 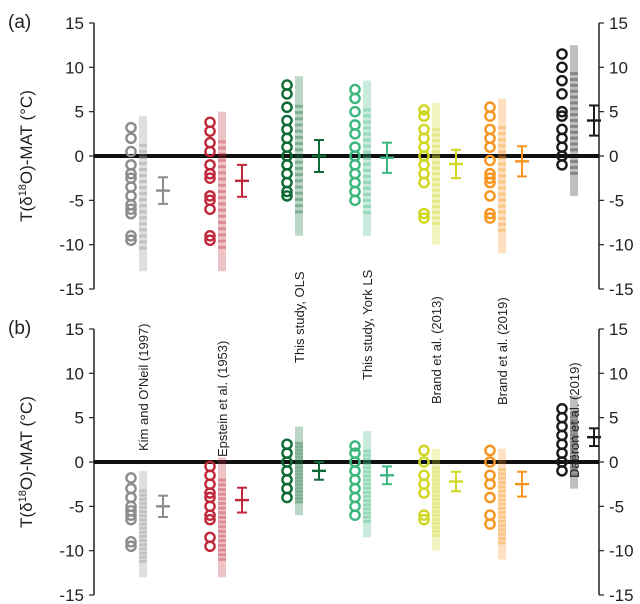 I want to click on y-tick-label-right: -5, so click(x=616, y=506).